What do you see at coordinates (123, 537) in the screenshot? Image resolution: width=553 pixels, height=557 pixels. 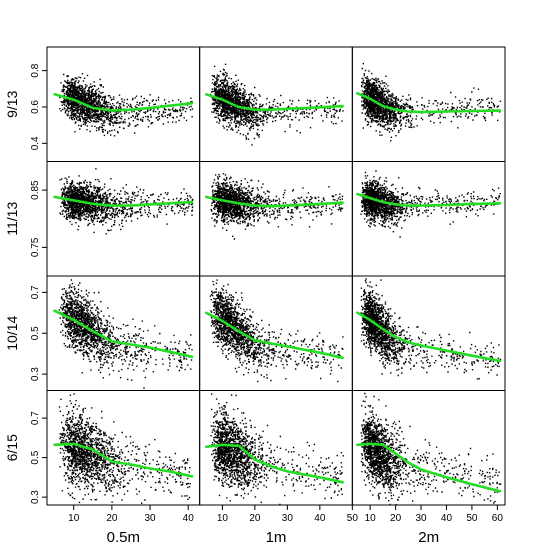 I see `col-label-0: 0.5m` at bounding box center [123, 537].